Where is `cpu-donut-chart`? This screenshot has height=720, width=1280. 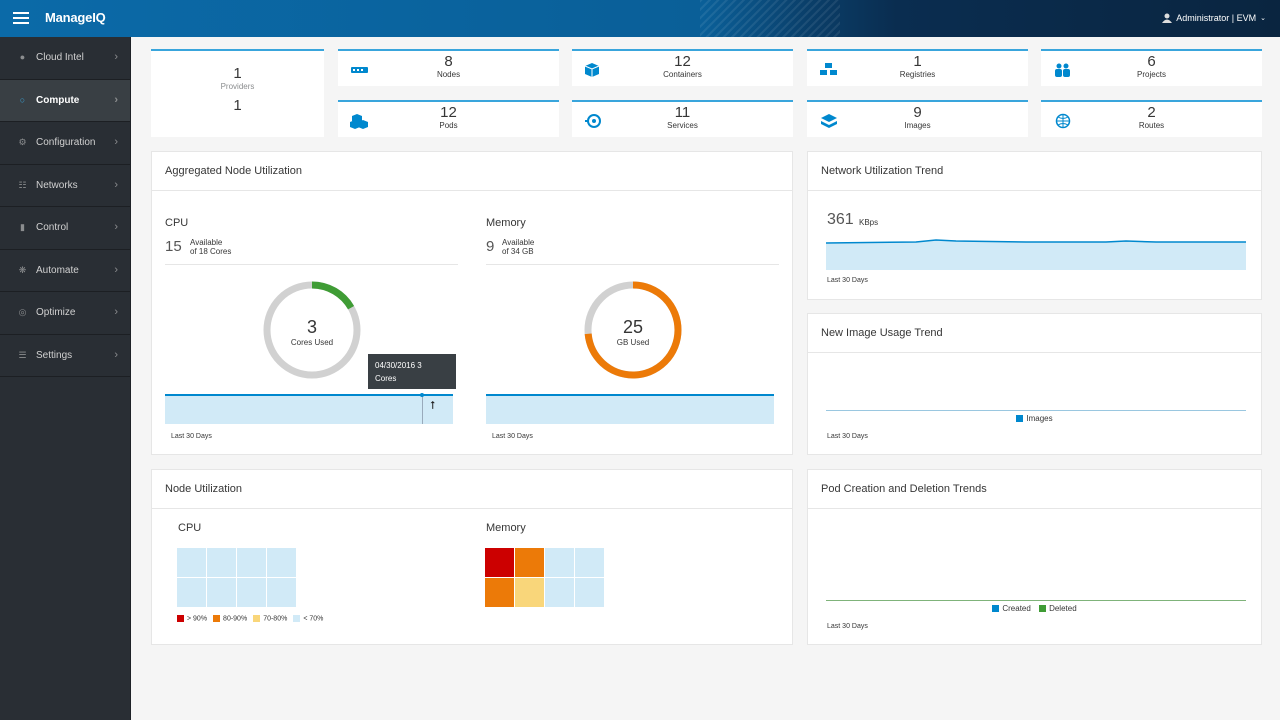
cpu-donut-chart is located at coordinates (312, 330).